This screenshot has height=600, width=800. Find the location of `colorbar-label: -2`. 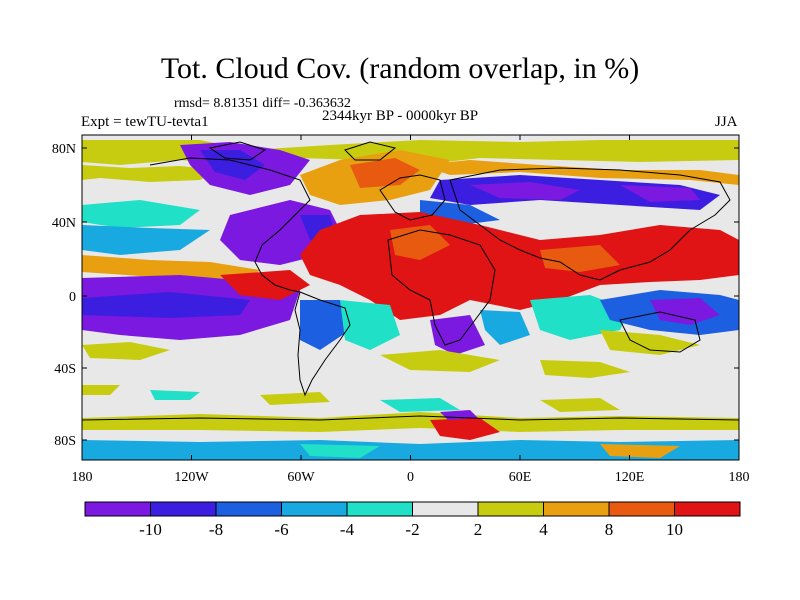

colorbar-label: -2 is located at coordinates (412, 529).